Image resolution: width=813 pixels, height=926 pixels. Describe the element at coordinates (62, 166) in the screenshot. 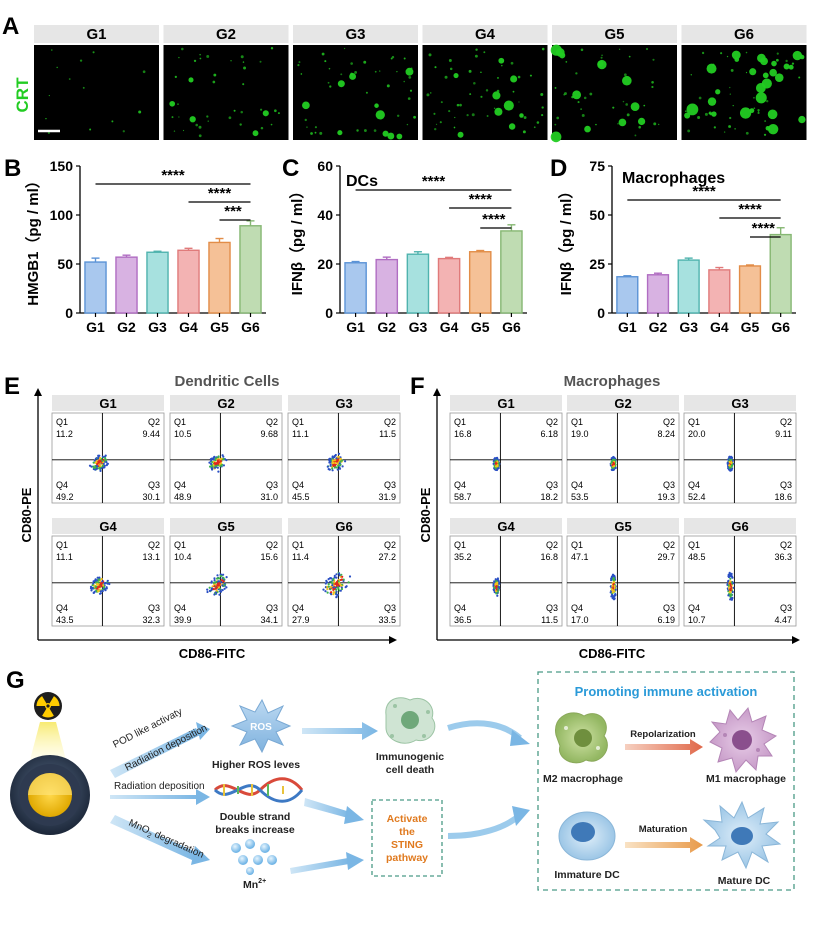

I see `y-tick-label: 150` at that location.